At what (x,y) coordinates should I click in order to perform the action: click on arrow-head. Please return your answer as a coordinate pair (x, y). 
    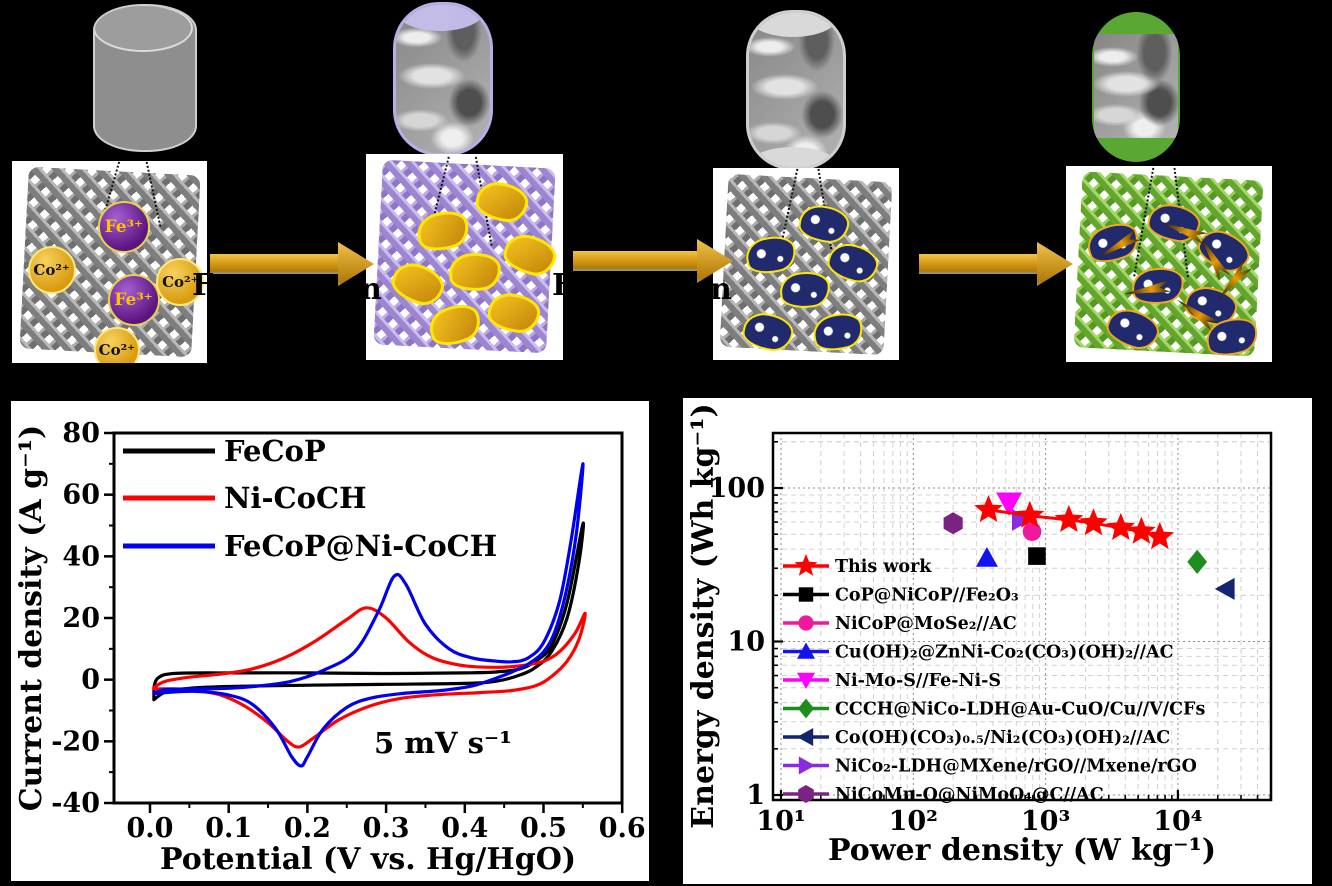
    Looking at the image, I should click on (1055, 264).